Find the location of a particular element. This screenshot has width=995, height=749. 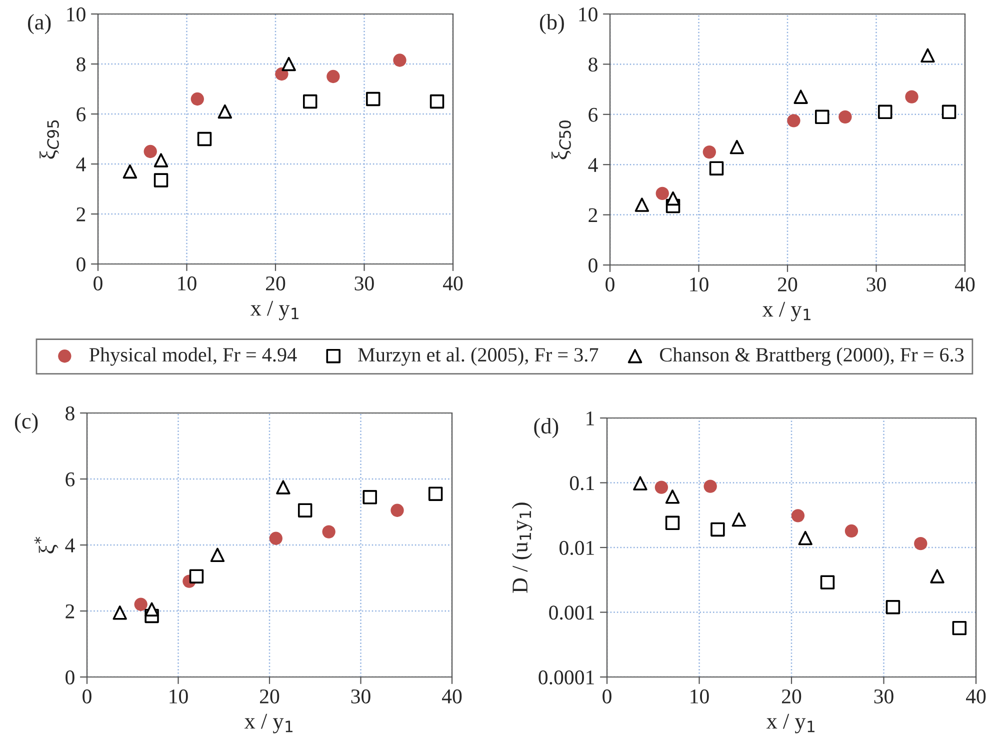

y-tick-label: 1 is located at coordinates (590, 418).